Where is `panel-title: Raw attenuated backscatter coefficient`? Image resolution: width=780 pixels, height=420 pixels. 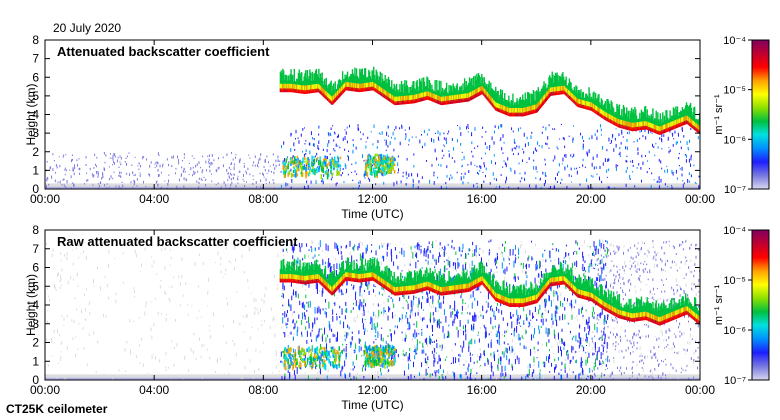 panel-title: Raw attenuated backscatter coefficient is located at coordinates (177, 241).